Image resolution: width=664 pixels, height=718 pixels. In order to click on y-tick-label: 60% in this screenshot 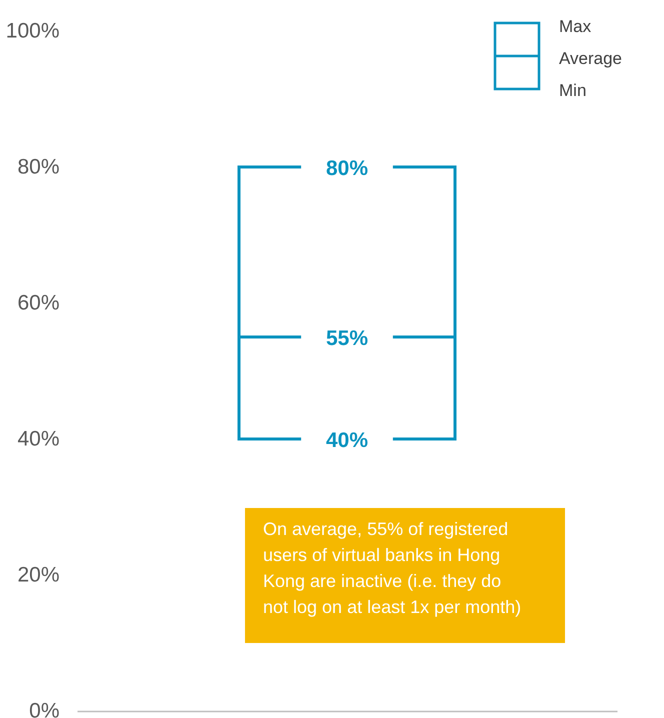, I will do `click(38, 303)`.